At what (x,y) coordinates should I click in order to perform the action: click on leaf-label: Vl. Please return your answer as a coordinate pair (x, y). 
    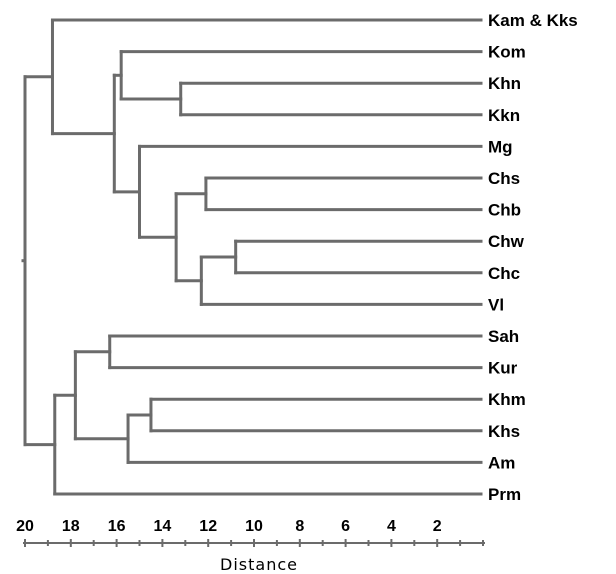
    Looking at the image, I should click on (496, 304).